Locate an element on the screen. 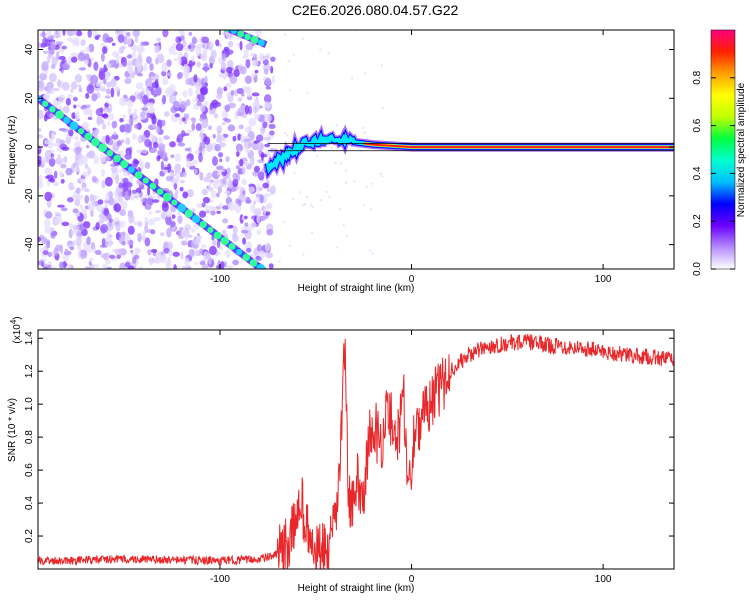 Image resolution: width=750 pixels, height=600 pixels. spectrogram-xlabel: Height of straight line (km) is located at coordinates (356, 288).